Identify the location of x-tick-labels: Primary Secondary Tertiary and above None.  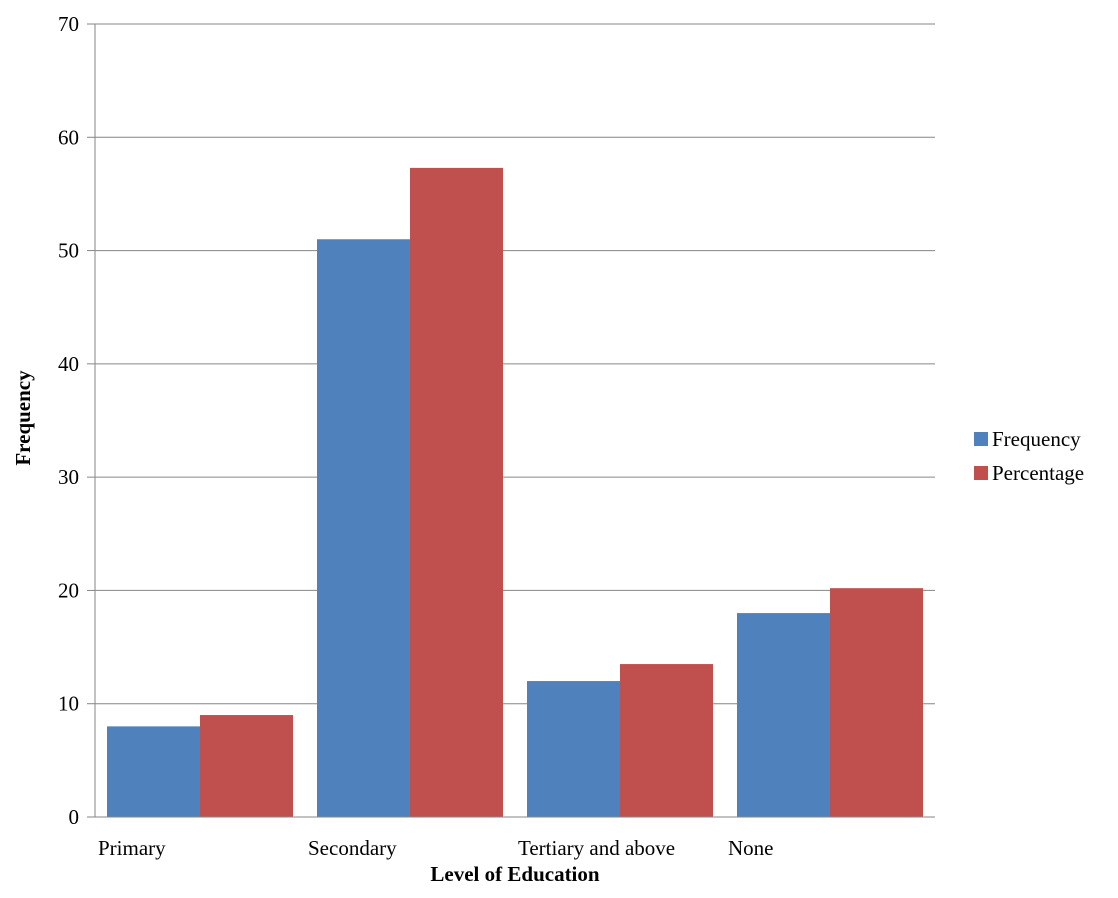
(436, 848).